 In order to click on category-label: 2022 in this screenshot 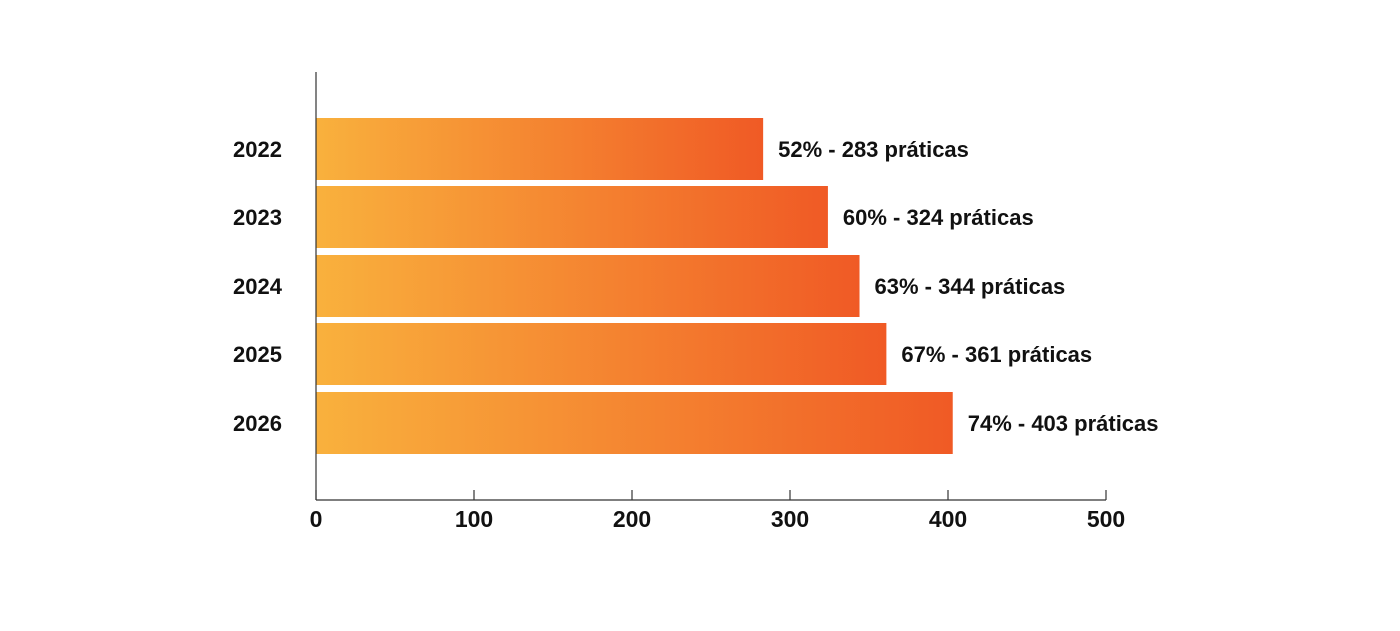, I will do `click(257, 149)`.